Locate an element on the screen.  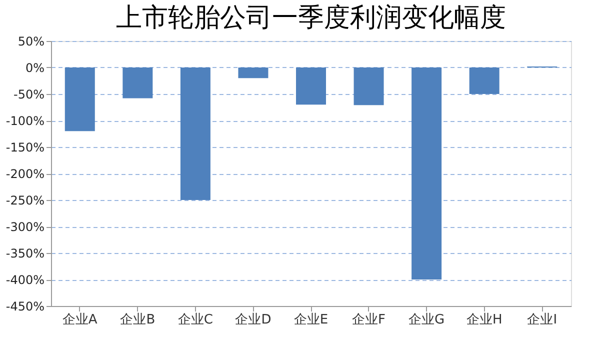
y-tick-label: -350% is located at coordinates (25, 253).